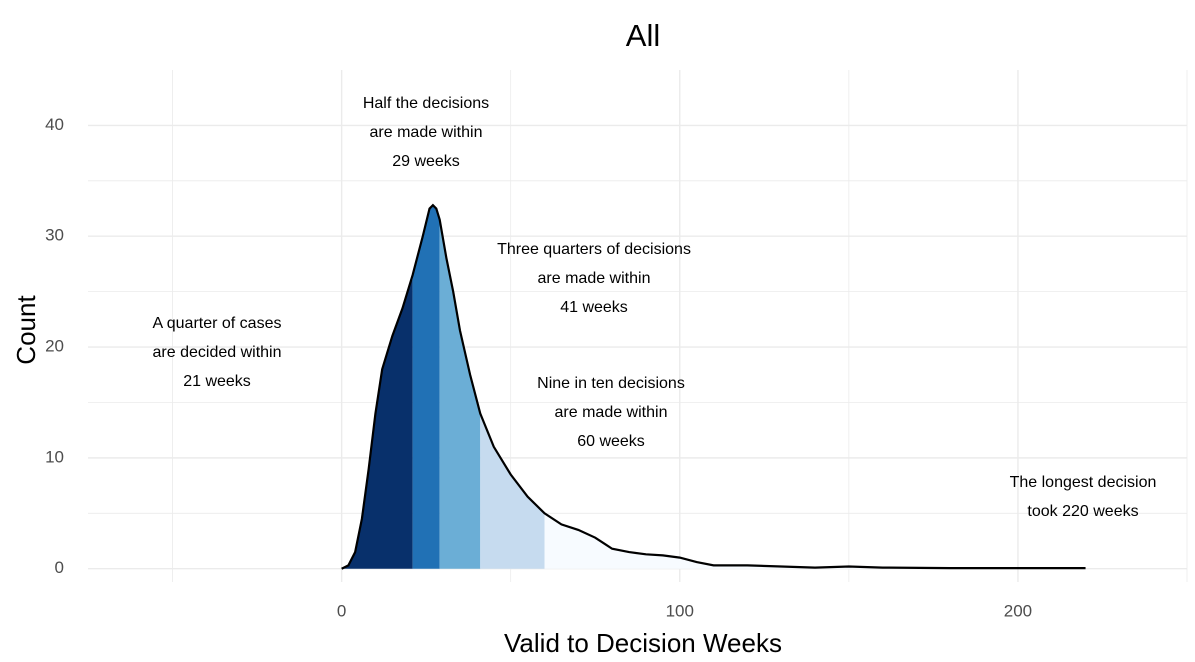  What do you see at coordinates (54, 456) in the screenshot?
I see `y-tick-label: 10` at bounding box center [54, 456].